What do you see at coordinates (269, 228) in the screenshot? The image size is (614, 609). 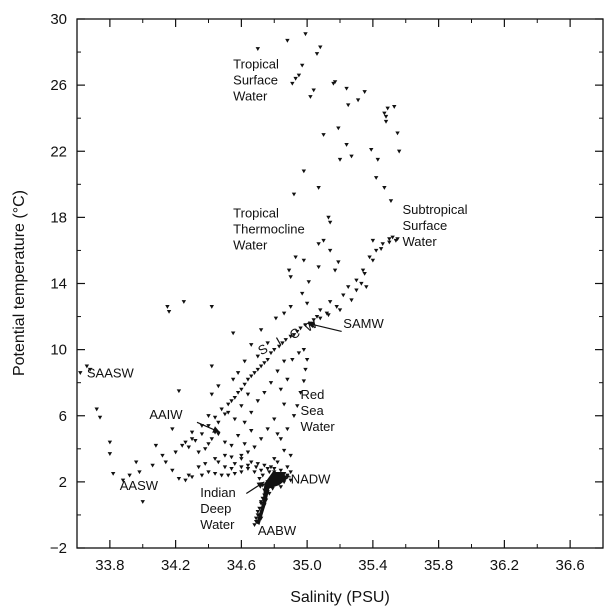 I see `water-mass-label: Tropical Thermocline Water` at bounding box center [269, 228].